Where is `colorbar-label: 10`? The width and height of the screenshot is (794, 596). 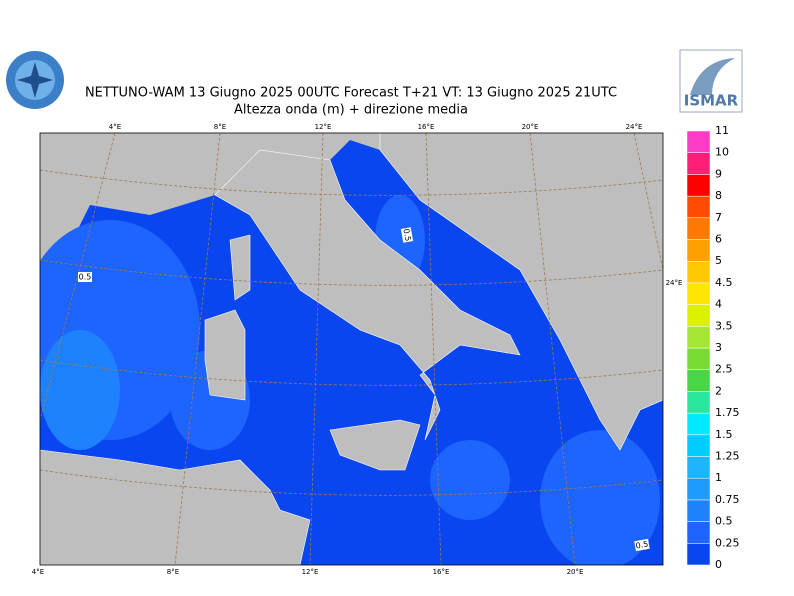
colorbar-label: 10 is located at coordinates (722, 152).